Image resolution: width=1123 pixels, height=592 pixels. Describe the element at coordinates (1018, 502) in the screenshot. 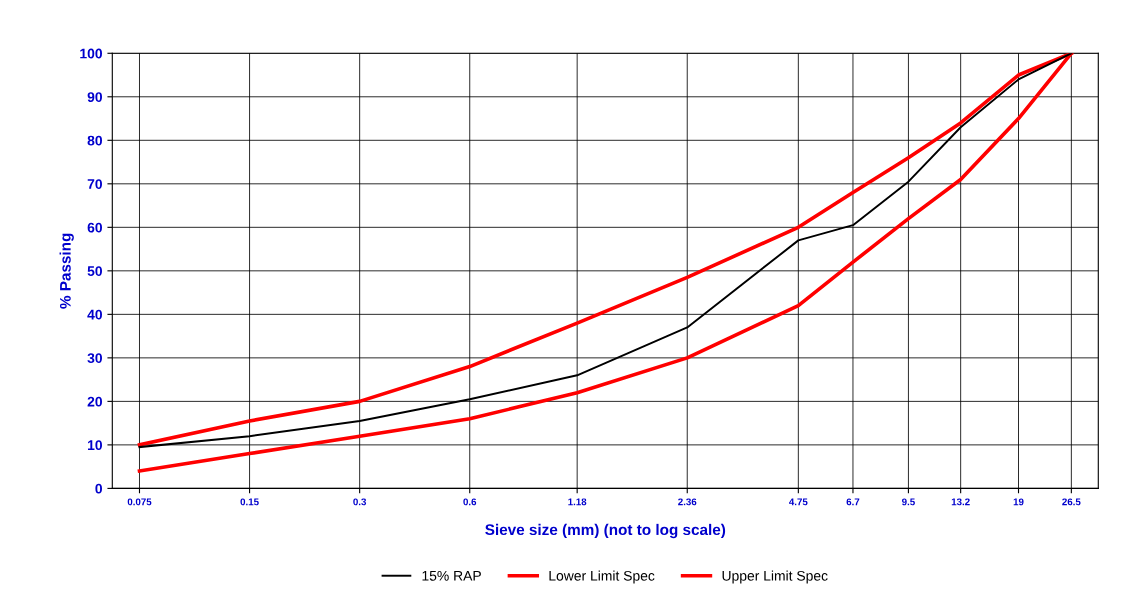

I see `x-tick-label: 19` at that location.